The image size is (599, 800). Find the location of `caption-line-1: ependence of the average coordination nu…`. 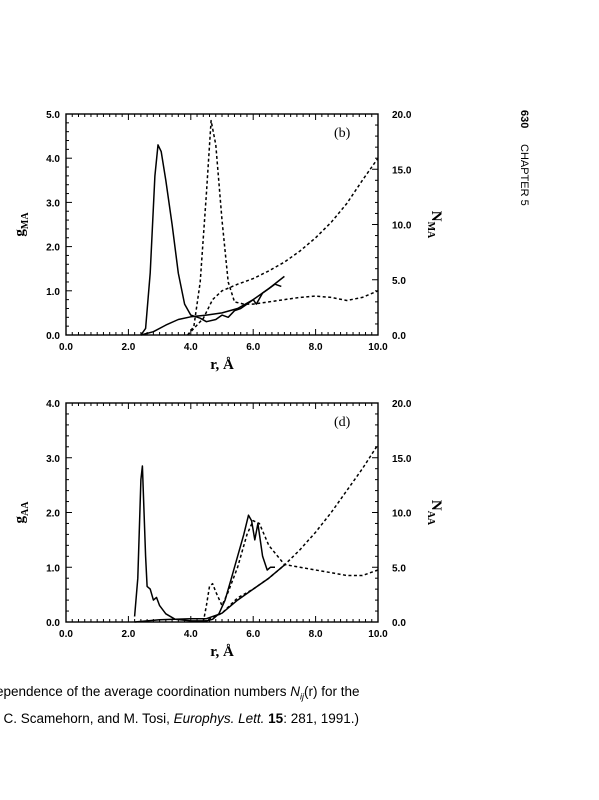

caption-line-1: ependence of the average coordination nu… is located at coordinates (180, 693).